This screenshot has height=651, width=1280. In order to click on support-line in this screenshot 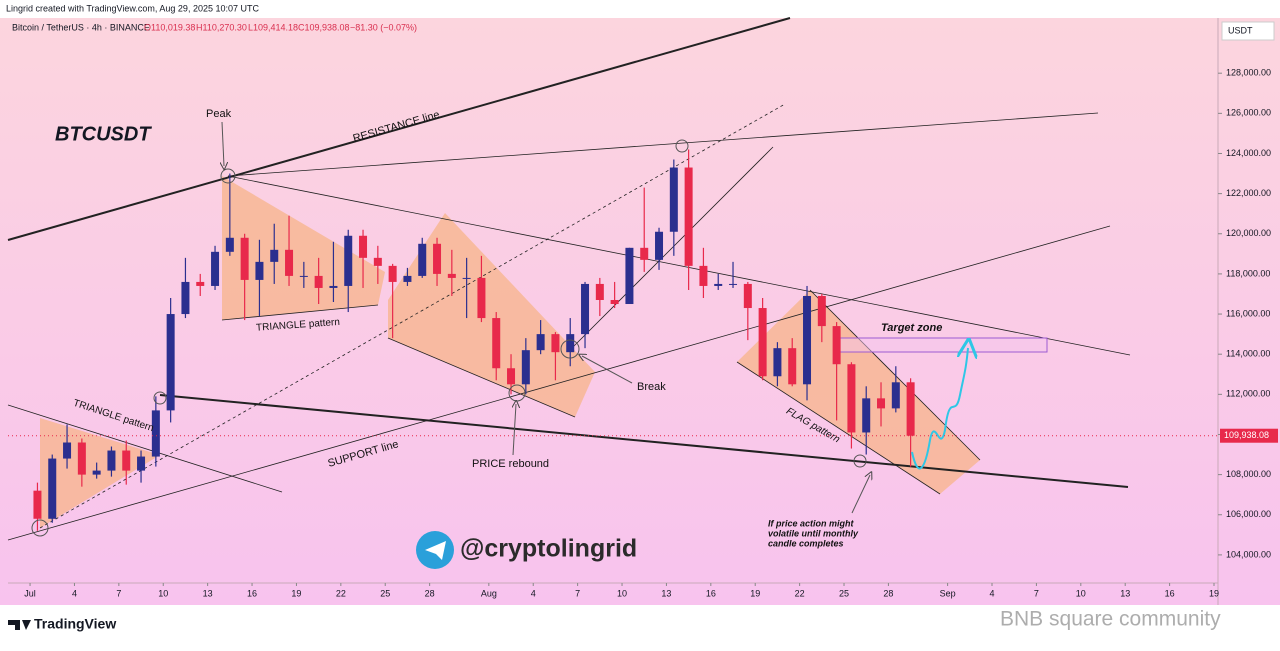, I will do `click(644, 441)`.